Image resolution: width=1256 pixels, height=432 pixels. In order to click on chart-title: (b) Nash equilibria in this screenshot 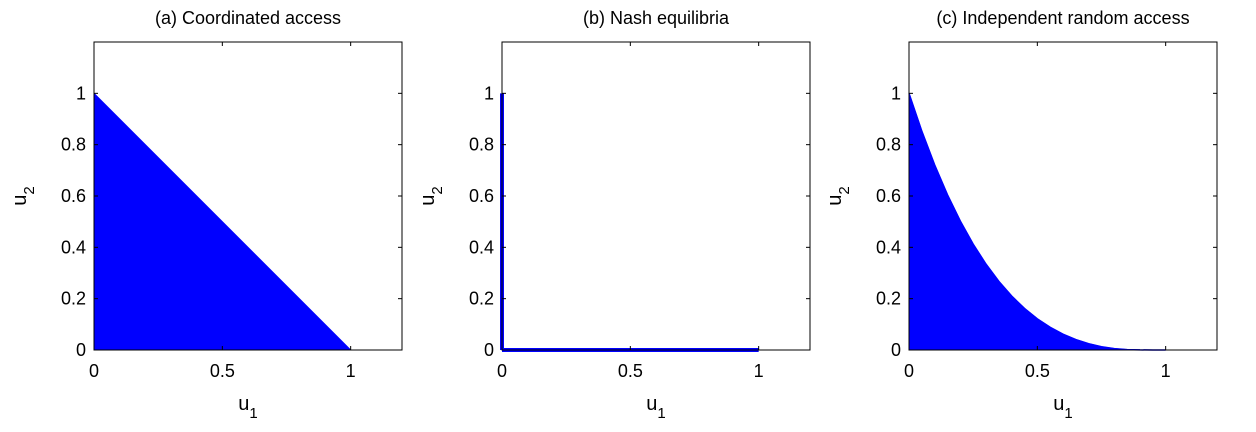, I will do `click(656, 18)`.